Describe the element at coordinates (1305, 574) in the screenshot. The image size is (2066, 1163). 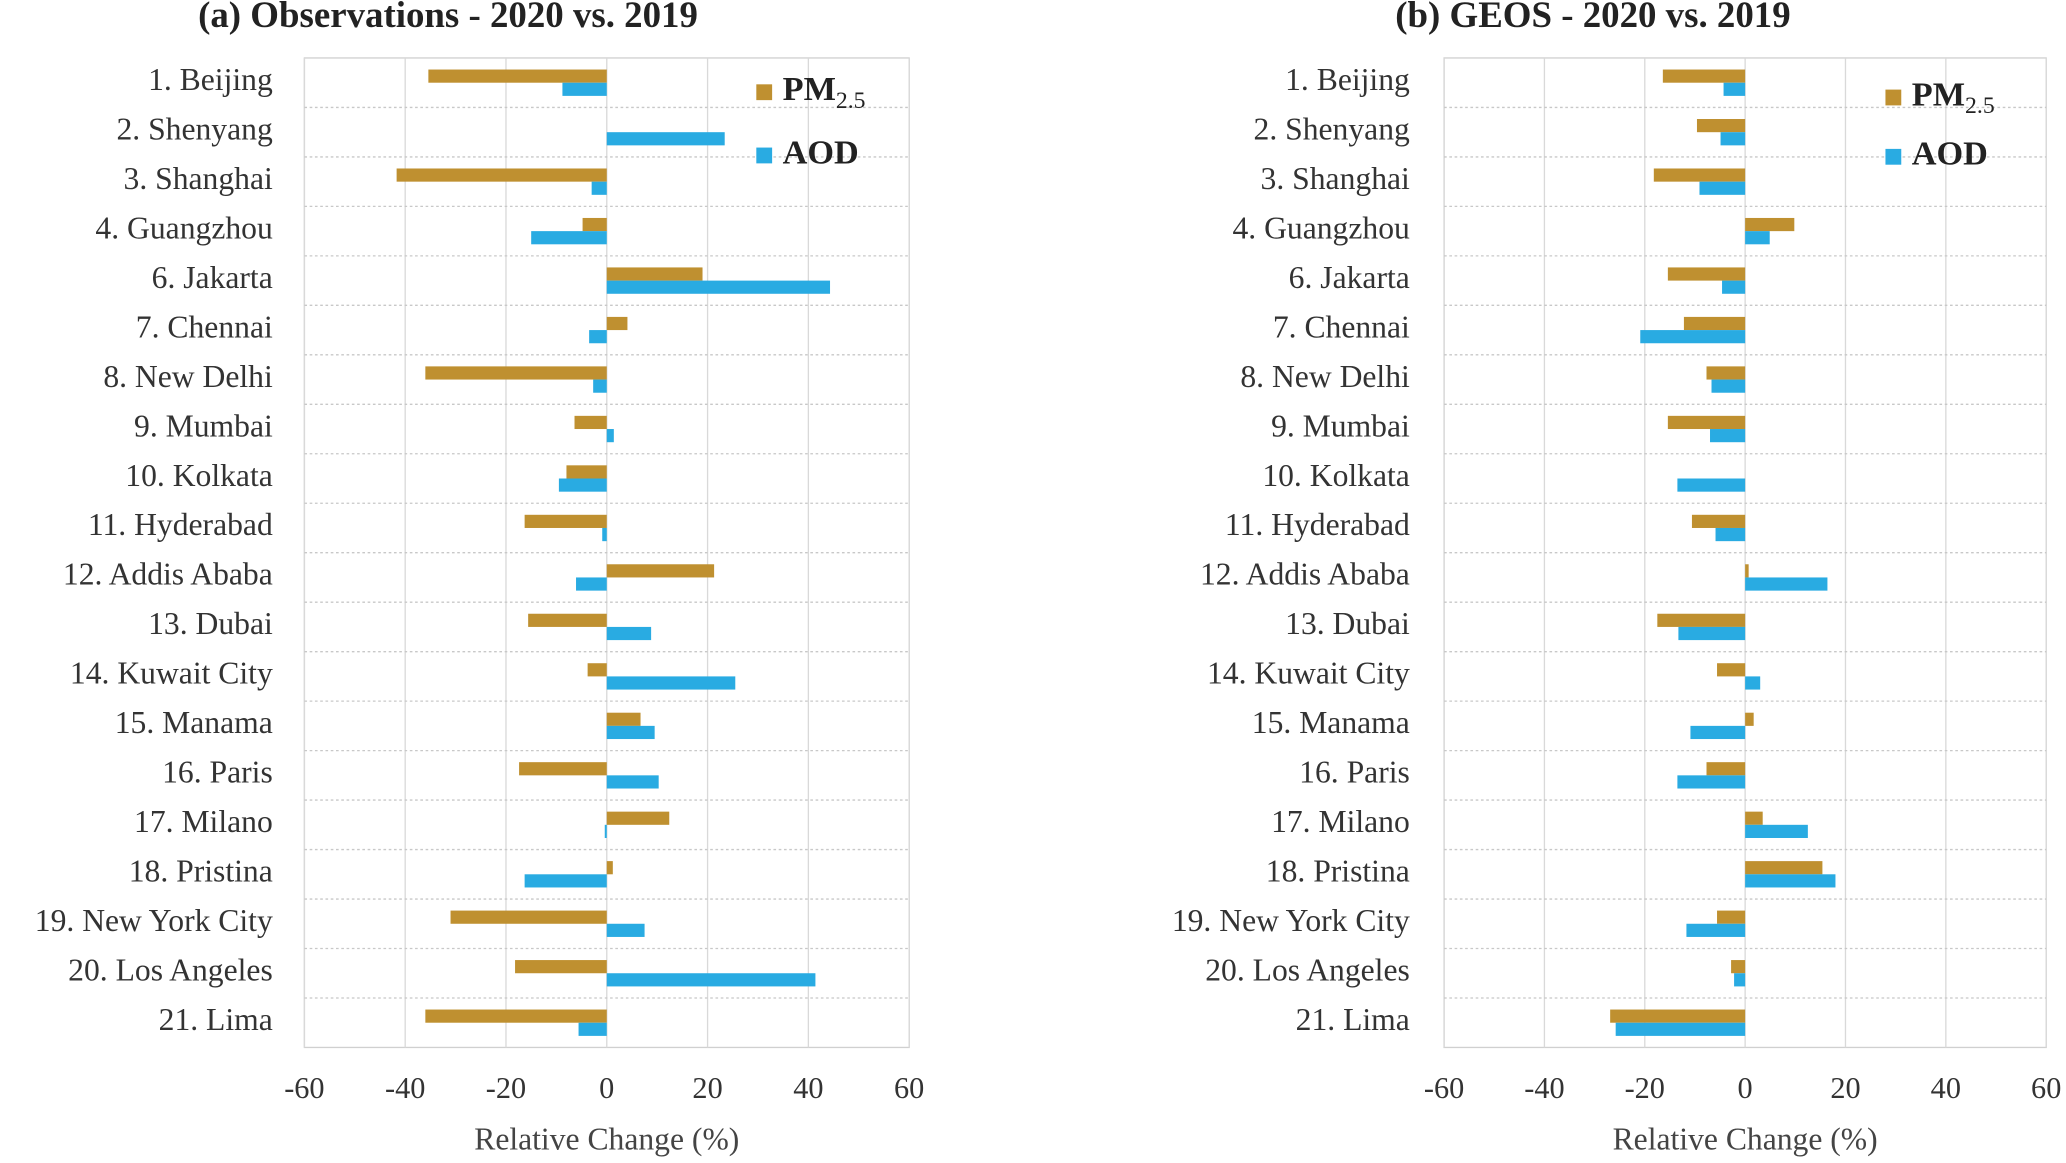
I see `category-label: 12. Addis Ababa` at that location.